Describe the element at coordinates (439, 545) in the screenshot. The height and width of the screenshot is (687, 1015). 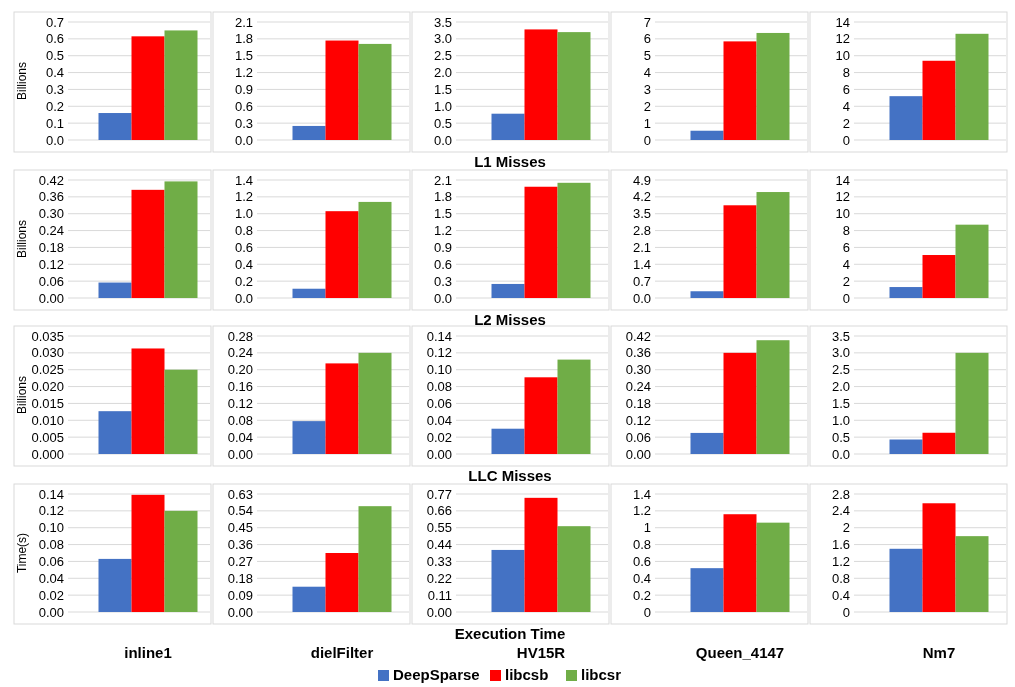
I see `y-tick-label: 0.44` at that location.